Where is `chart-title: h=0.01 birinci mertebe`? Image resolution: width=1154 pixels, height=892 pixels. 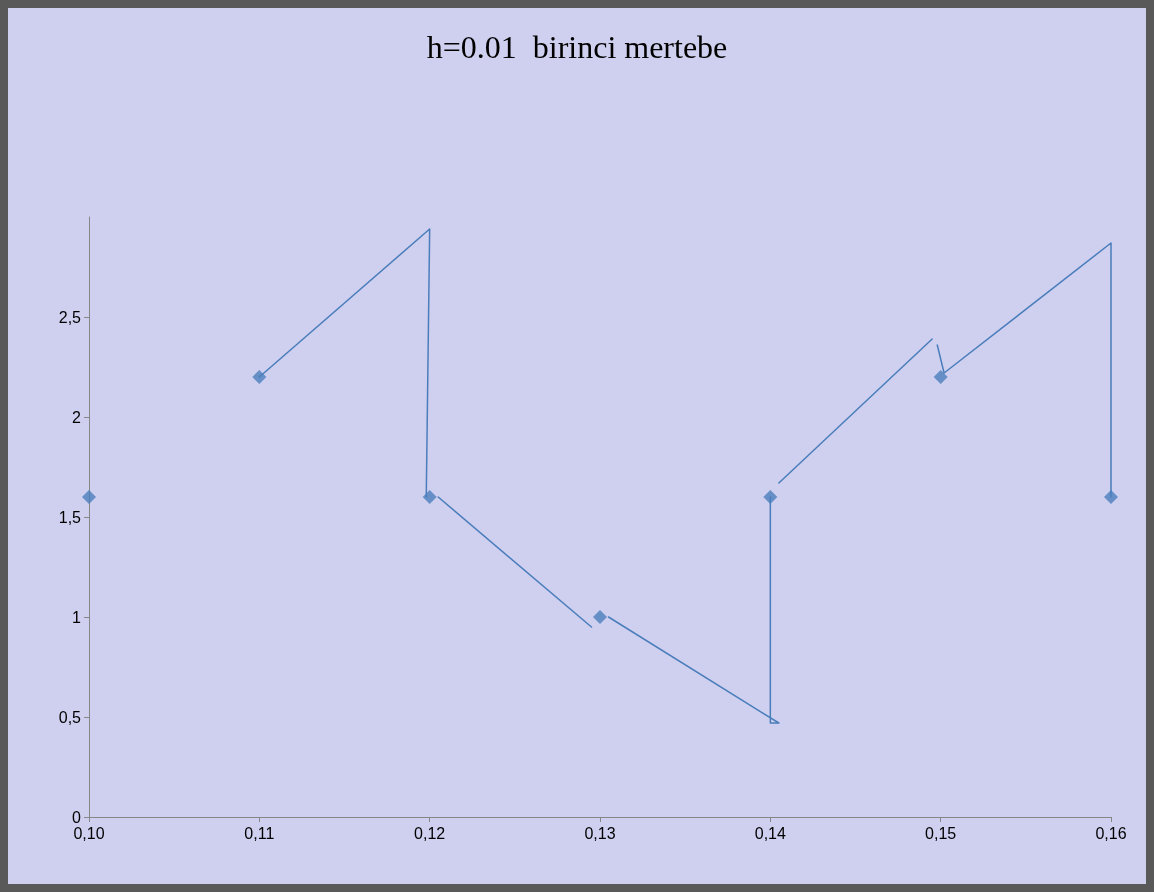
chart-title: h=0.01 birinci mertebe is located at coordinates (577, 47).